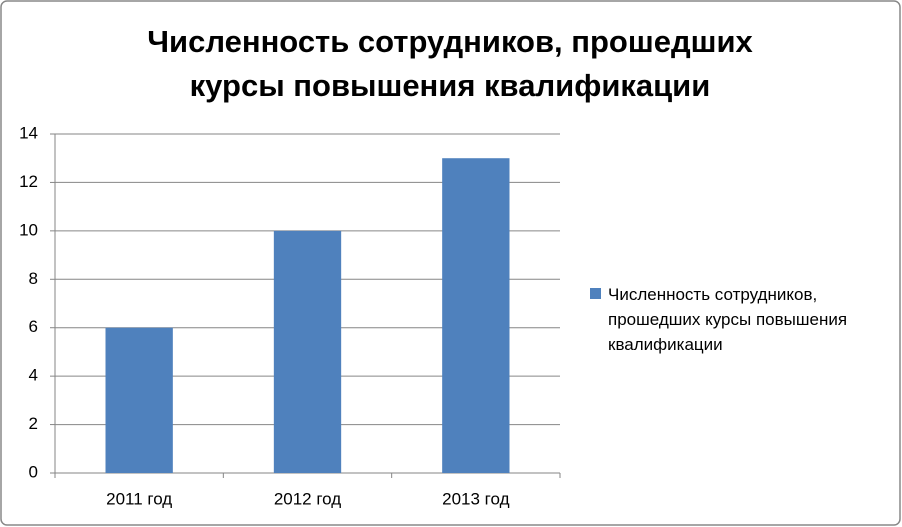  Describe the element at coordinates (307, 498) in the screenshot. I see `x-tick-label: 2012 год` at that location.